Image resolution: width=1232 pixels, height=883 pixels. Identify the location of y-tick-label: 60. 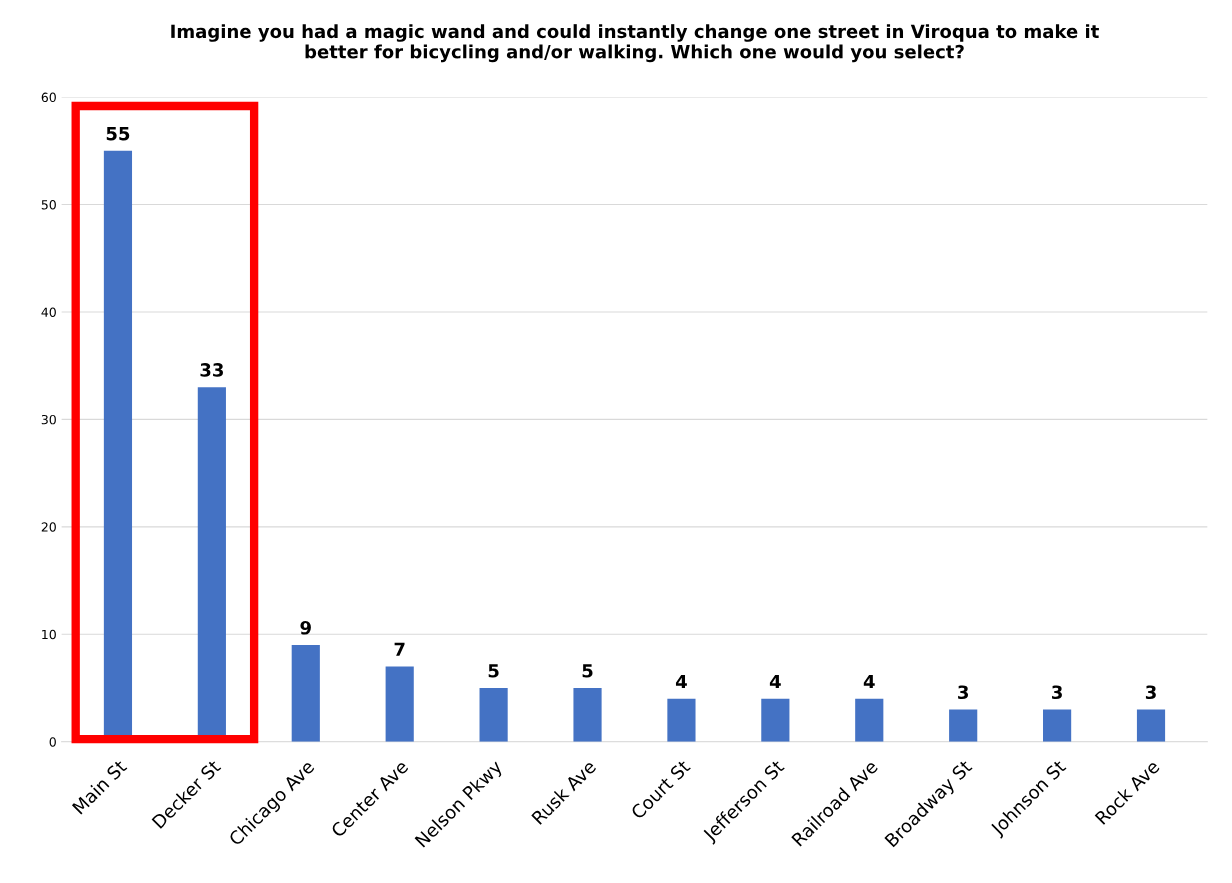
(48, 97).